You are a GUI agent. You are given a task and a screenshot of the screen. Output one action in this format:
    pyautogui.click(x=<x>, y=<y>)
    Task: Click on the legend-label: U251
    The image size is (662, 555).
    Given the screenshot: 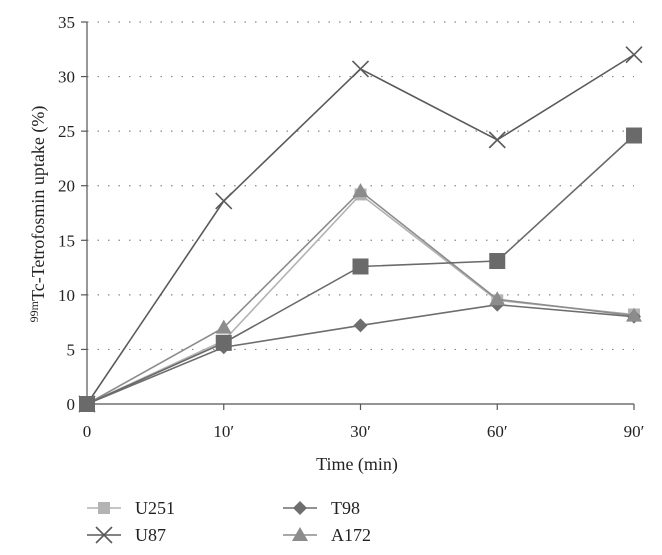 What is the action you would take?
    pyautogui.click(x=155, y=508)
    